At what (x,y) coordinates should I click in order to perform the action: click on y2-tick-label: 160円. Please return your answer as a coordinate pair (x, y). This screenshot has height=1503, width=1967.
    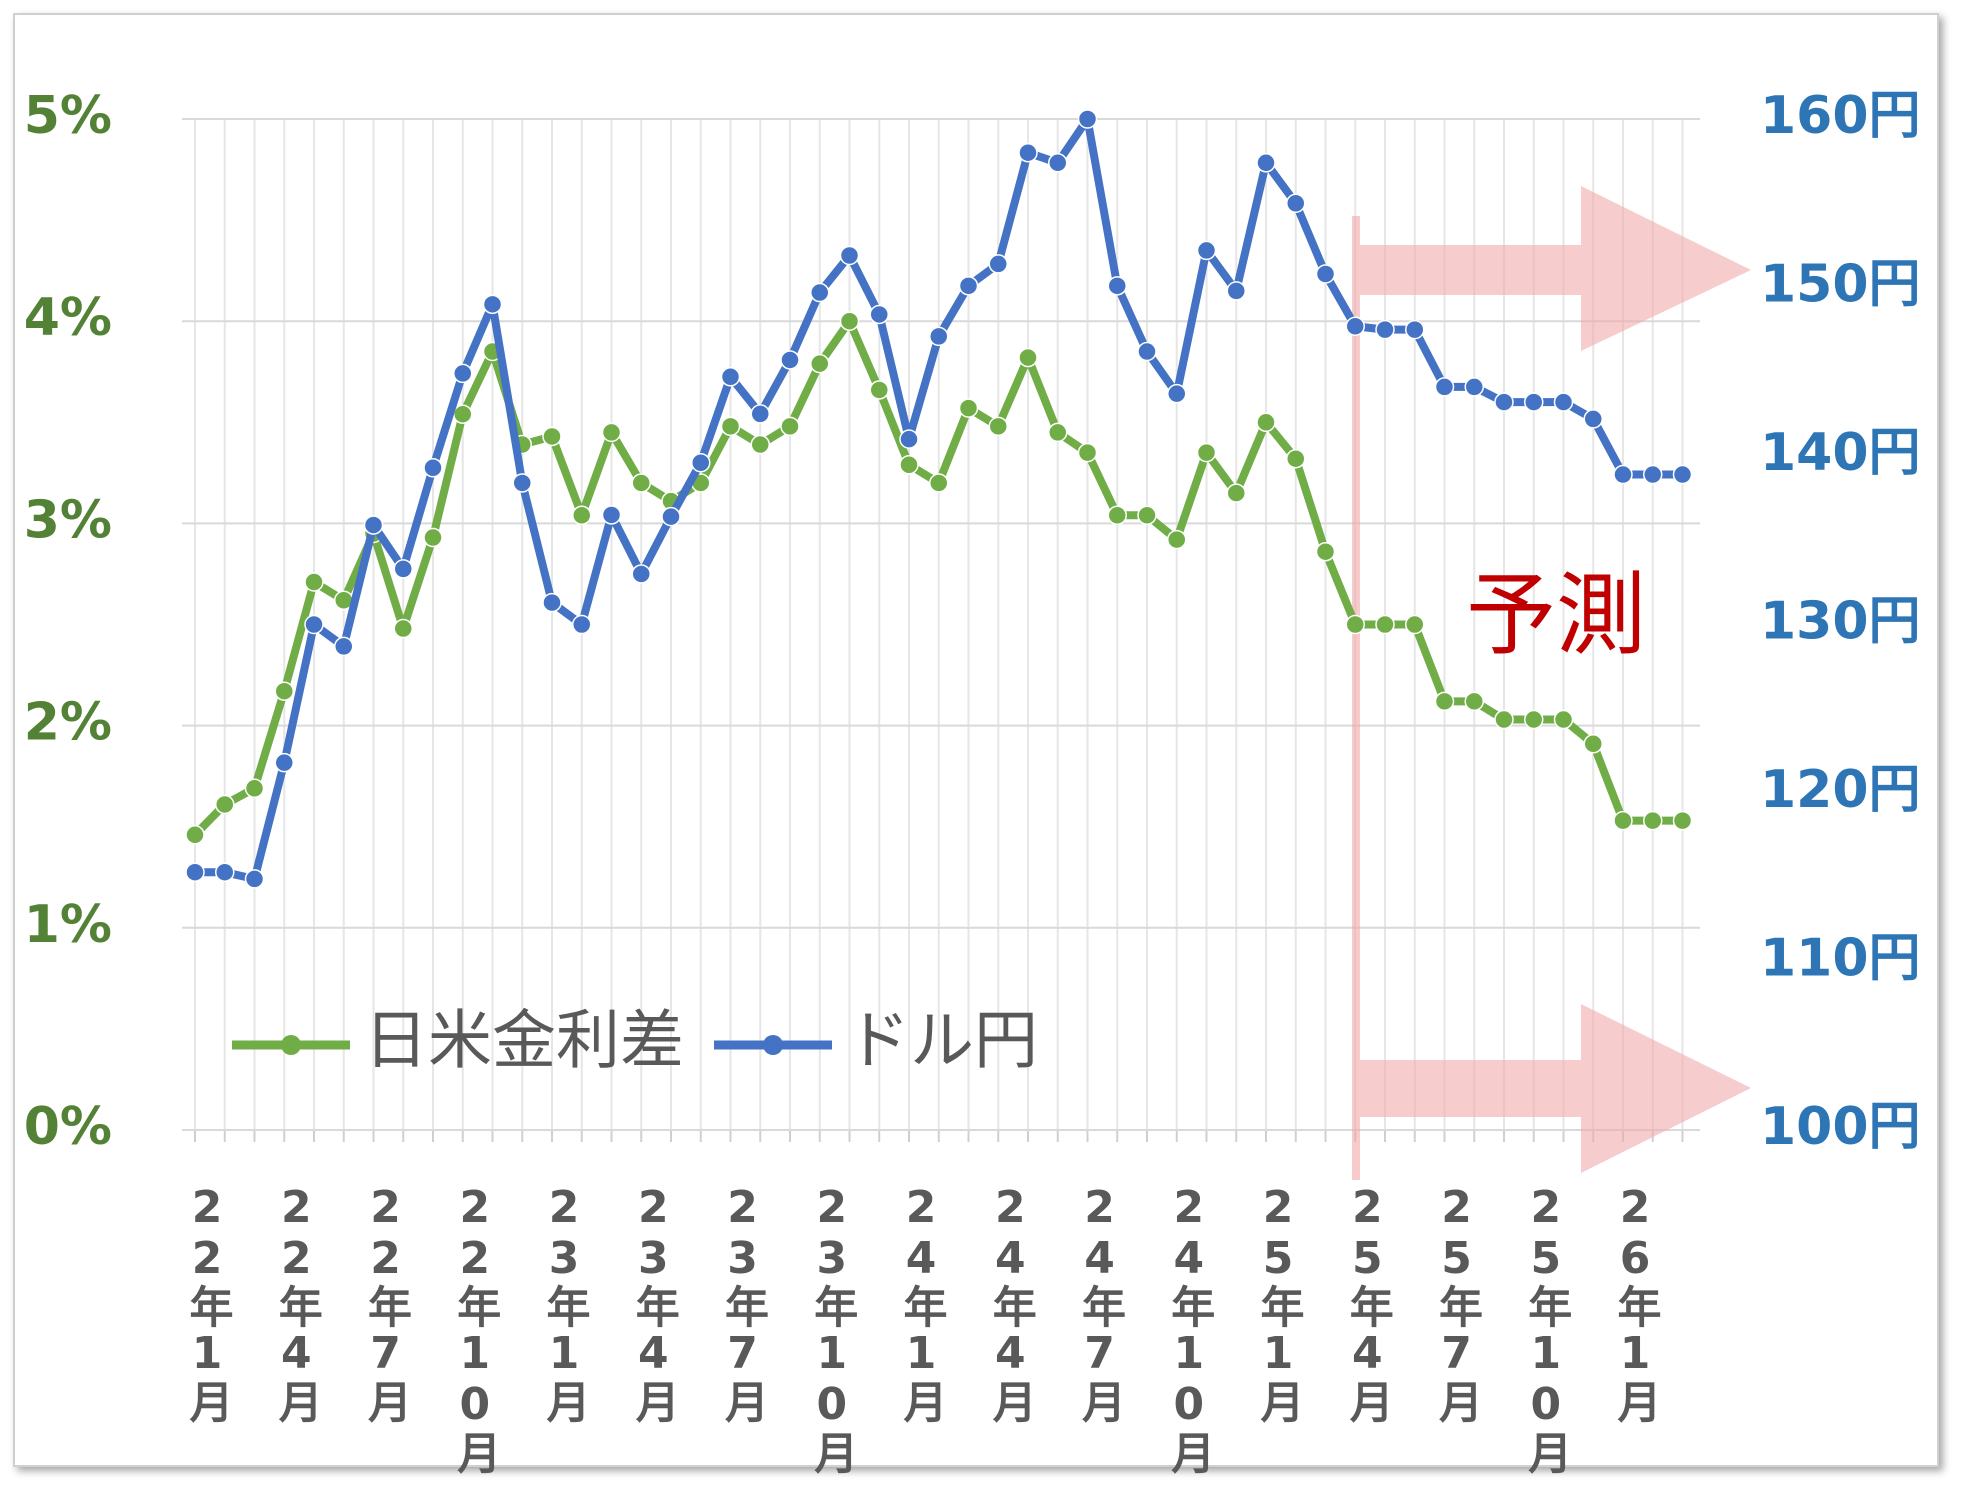
    Looking at the image, I should click on (1840, 116).